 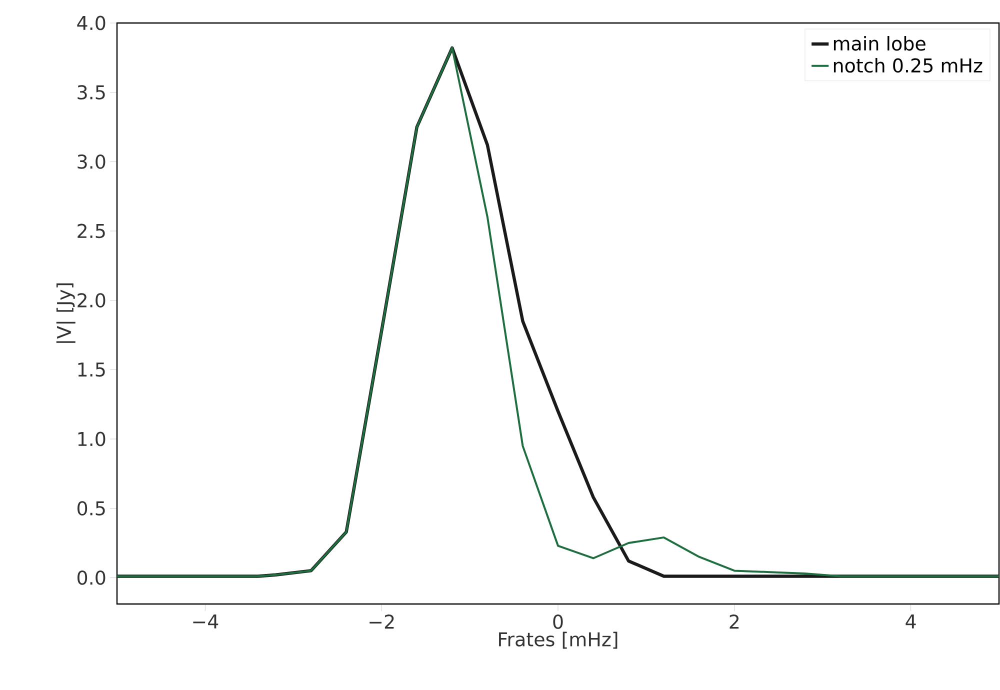 I want to click on y-tick-label: 1.5, so click(x=91, y=369).